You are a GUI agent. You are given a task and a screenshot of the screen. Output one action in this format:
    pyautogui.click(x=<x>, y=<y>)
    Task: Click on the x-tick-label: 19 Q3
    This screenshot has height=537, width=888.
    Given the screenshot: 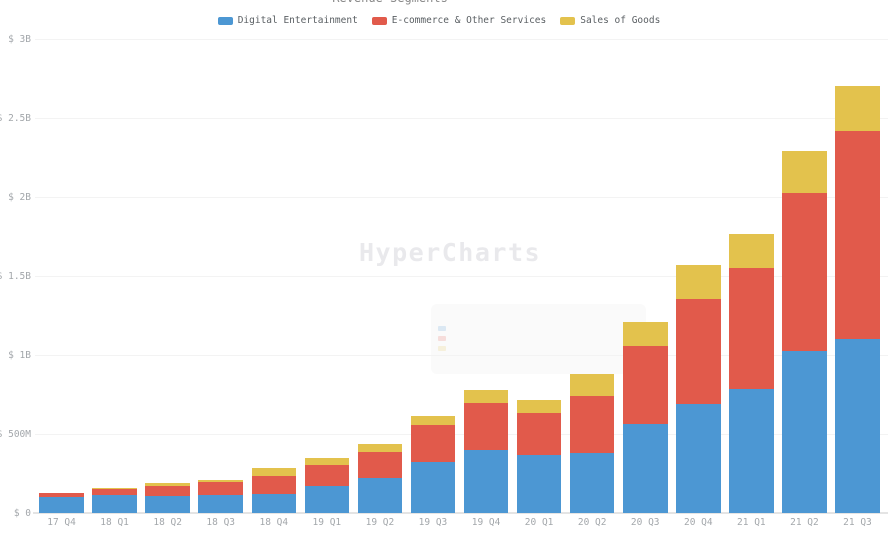 What is the action you would take?
    pyautogui.click(x=433, y=522)
    